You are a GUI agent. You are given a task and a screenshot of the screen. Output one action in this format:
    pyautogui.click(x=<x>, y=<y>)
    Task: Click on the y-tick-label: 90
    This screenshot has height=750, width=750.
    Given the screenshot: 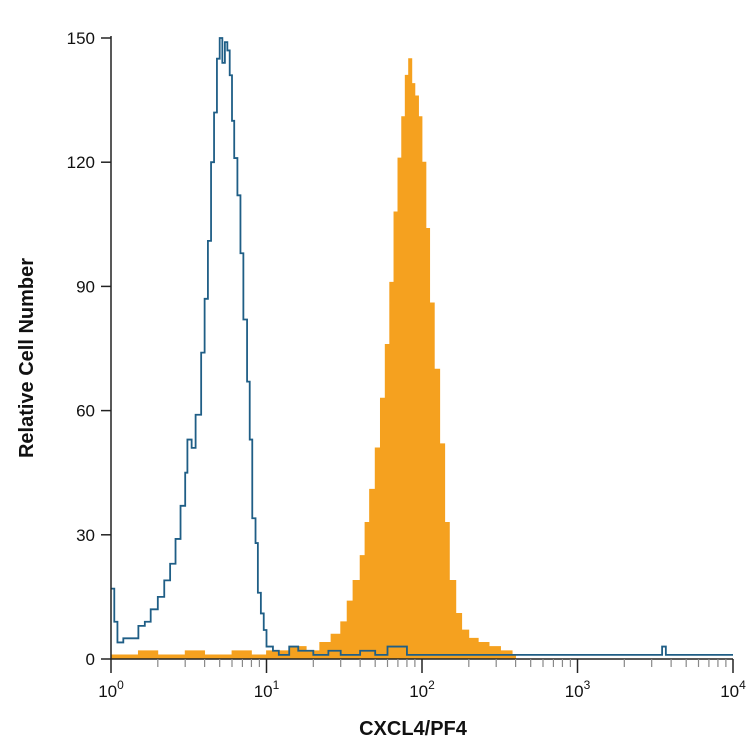 What is the action you would take?
    pyautogui.click(x=85, y=286)
    